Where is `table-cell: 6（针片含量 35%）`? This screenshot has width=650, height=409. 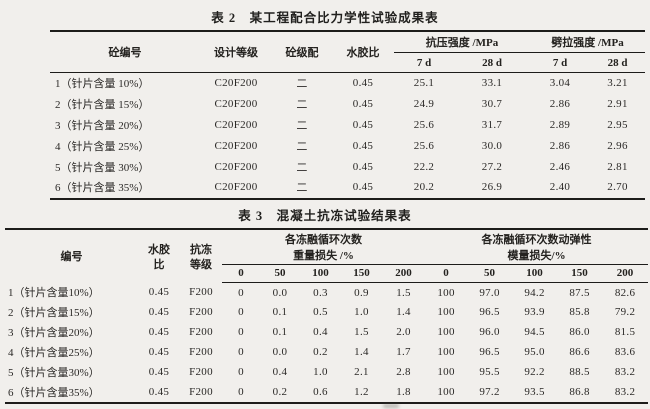
table-cell: 6（针片含量 35%） is located at coordinates (102, 188).